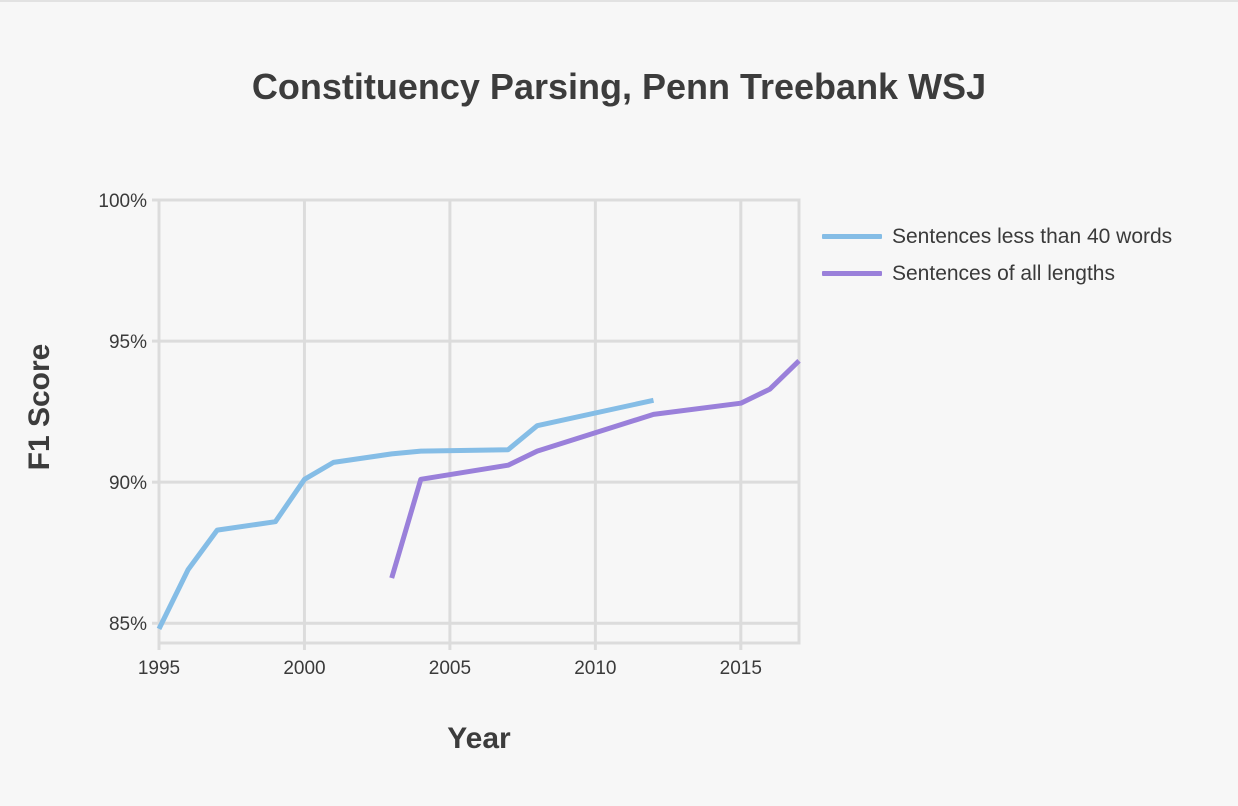 The height and width of the screenshot is (806, 1238). I want to click on x-tick-label: 2005, so click(450, 668).